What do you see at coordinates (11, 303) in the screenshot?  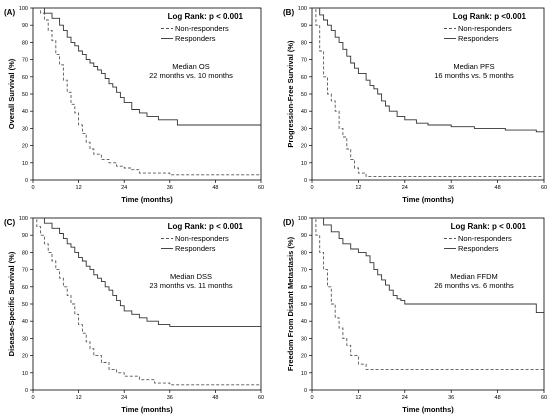 I see `y-axis-title: Disease-Specific Survival (%)` at bounding box center [11, 303].